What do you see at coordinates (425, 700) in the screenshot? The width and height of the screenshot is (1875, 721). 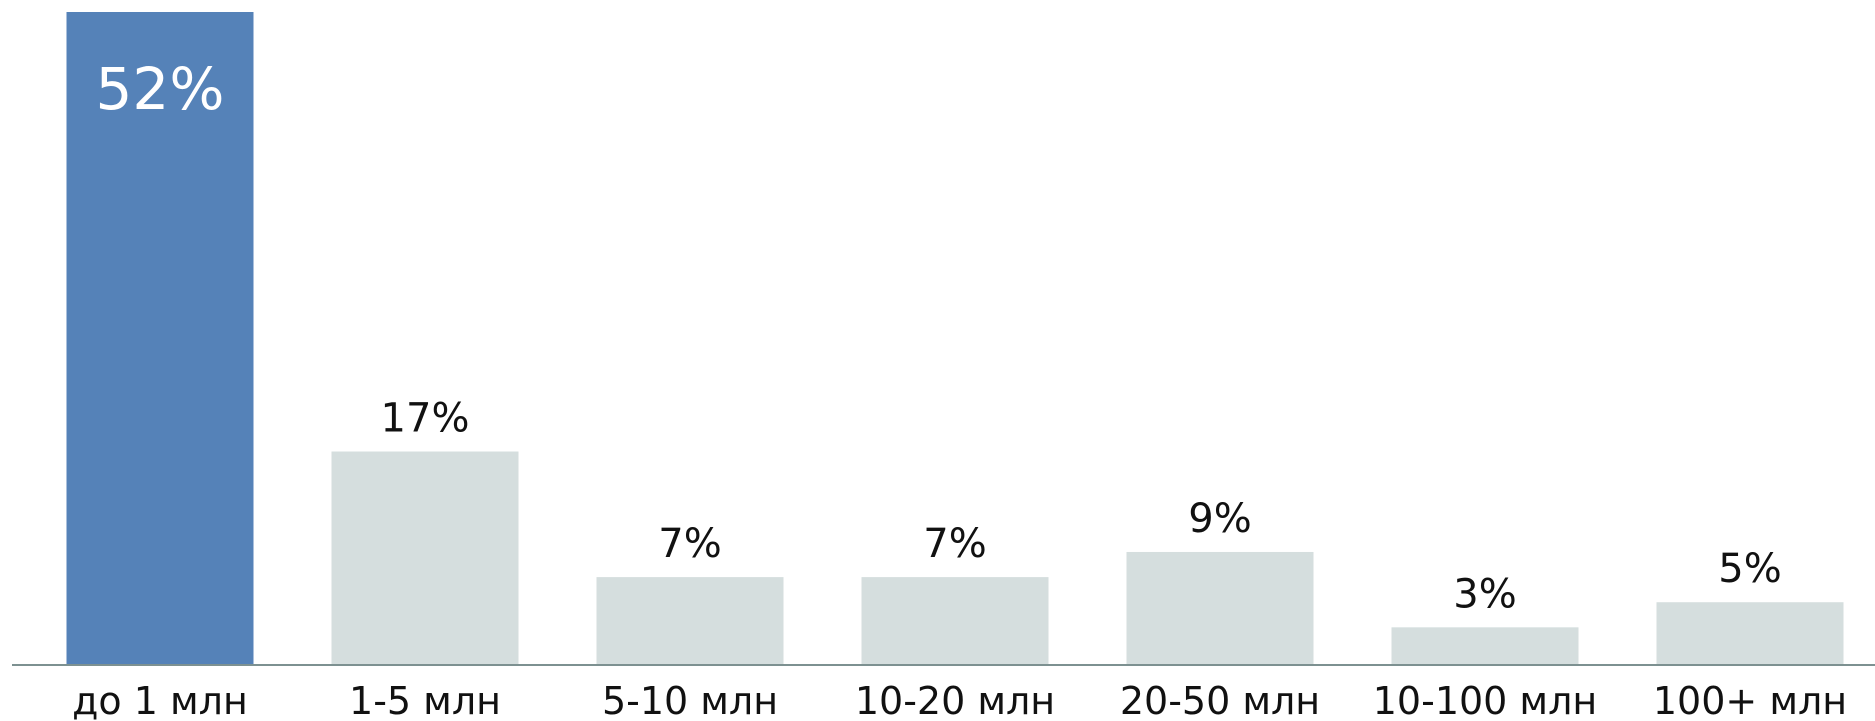 I see `x-tick-label: 1-5 млн` at bounding box center [425, 700].